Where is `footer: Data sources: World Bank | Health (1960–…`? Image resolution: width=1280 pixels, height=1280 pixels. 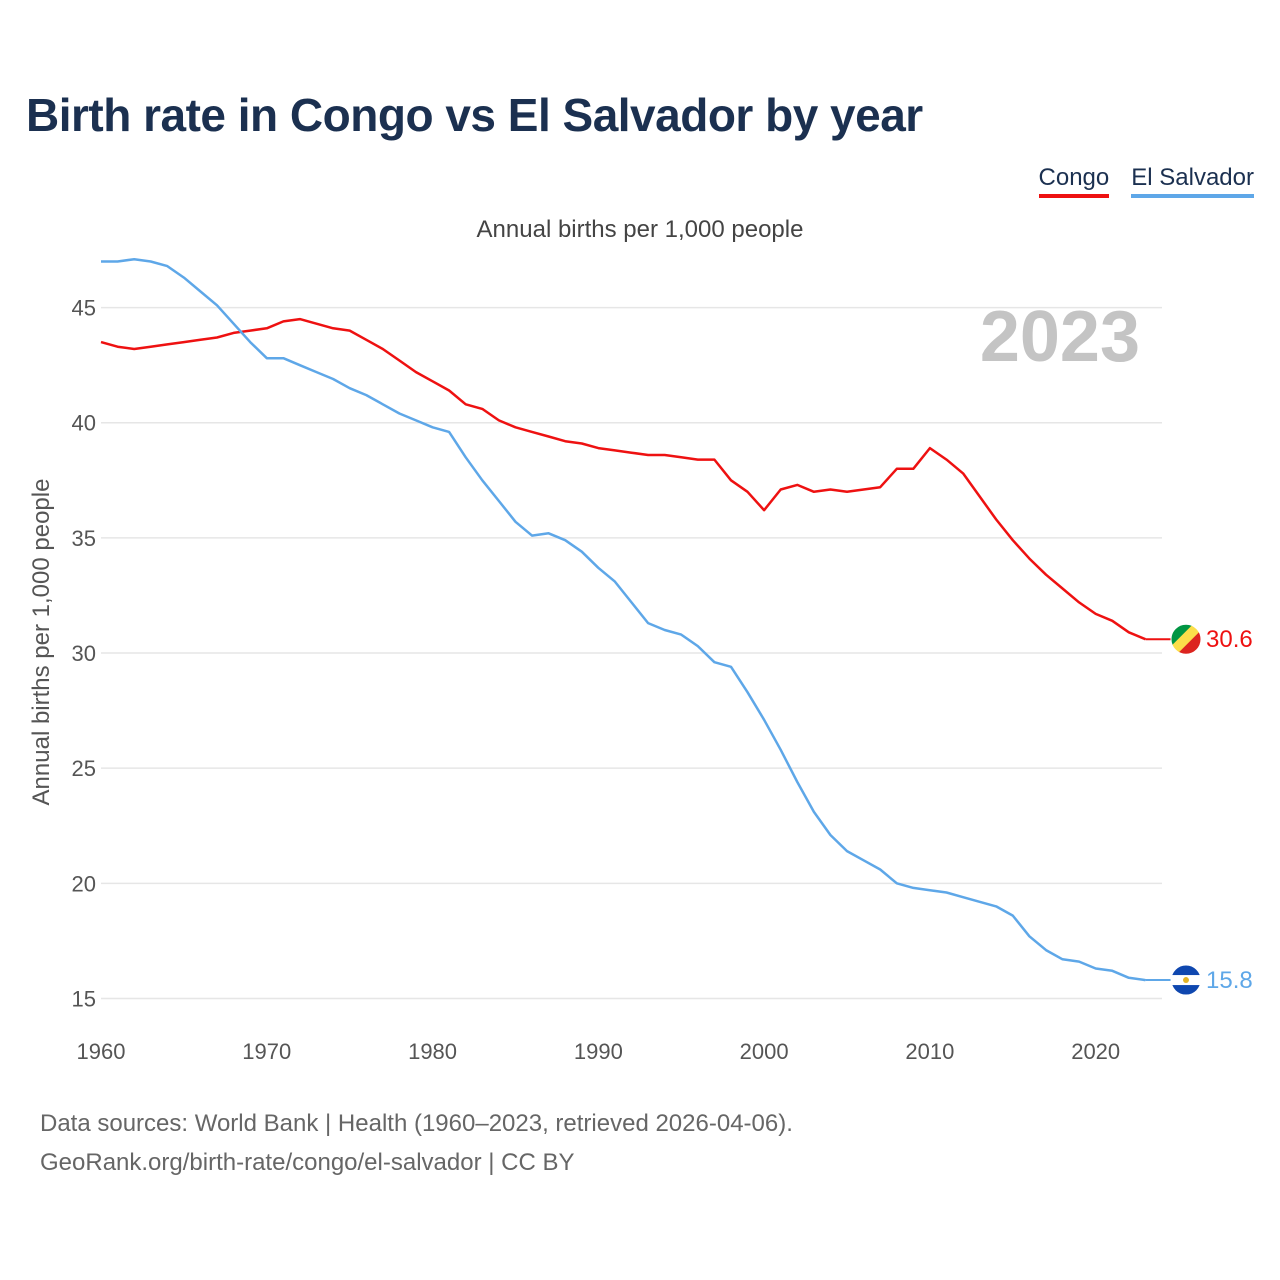 footer: Data sources: World Bank | Health (1960–… is located at coordinates (416, 1143).